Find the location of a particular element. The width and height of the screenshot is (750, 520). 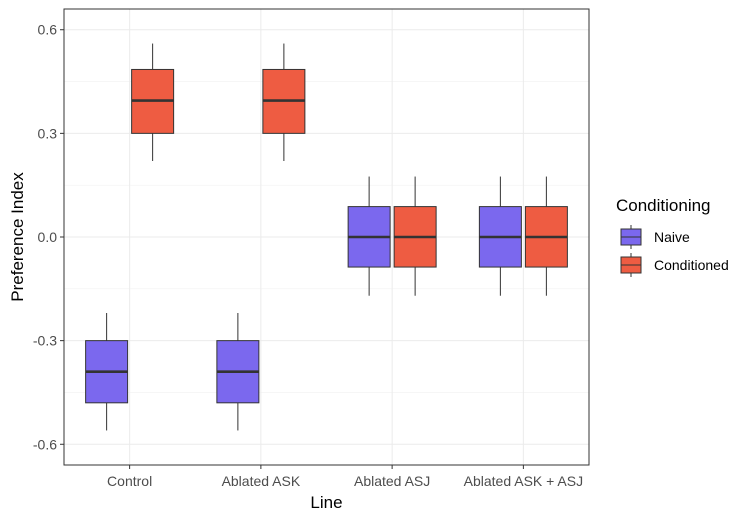

legend-label: Naive is located at coordinates (672, 237).